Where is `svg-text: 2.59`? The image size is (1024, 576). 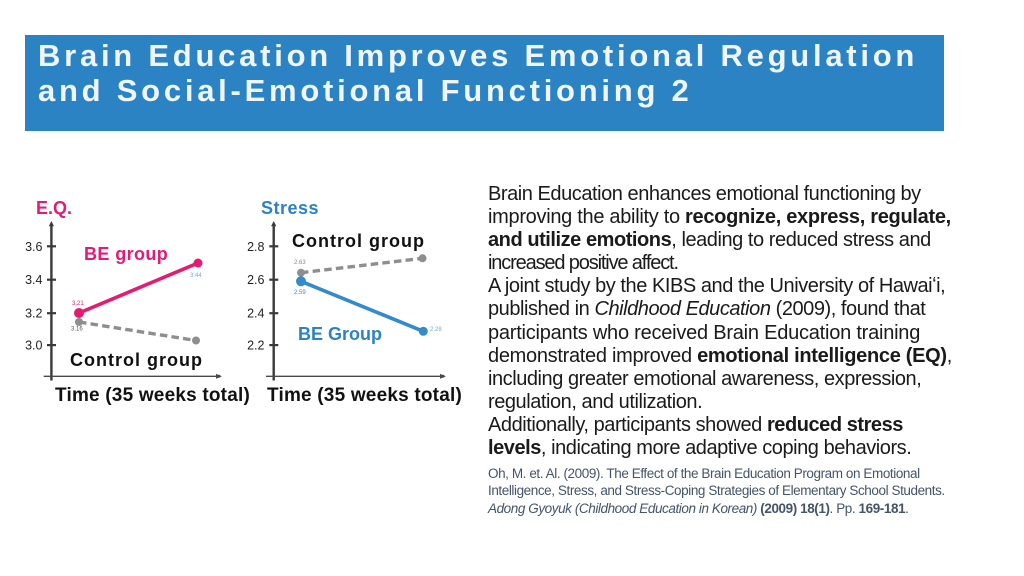 svg-text: 2.59 is located at coordinates (300, 293).